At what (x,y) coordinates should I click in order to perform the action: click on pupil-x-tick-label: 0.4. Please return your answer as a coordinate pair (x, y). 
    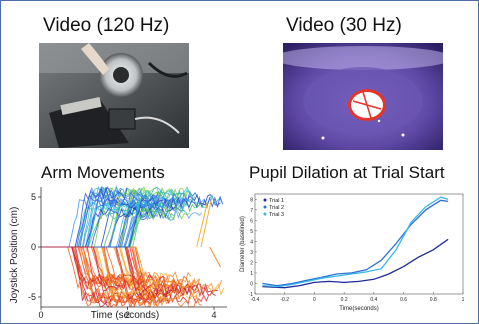
    Looking at the image, I should click on (373, 300).